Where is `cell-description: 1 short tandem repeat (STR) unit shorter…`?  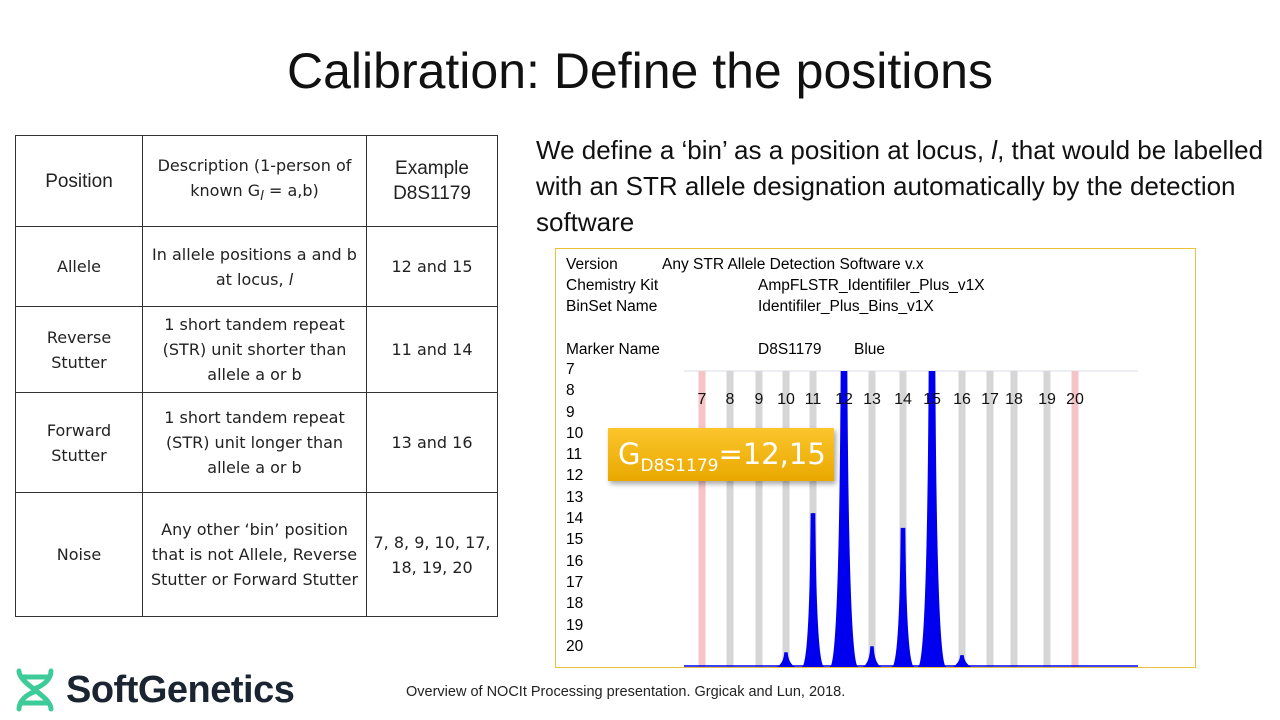 cell-description: 1 short tandem repeat (STR) unit shorter… is located at coordinates (254, 349).